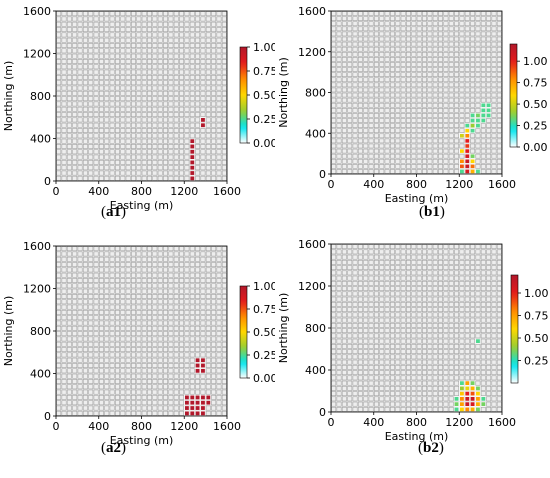  I want to click on colorbar-tick-label: 0.75, so click(536, 316).